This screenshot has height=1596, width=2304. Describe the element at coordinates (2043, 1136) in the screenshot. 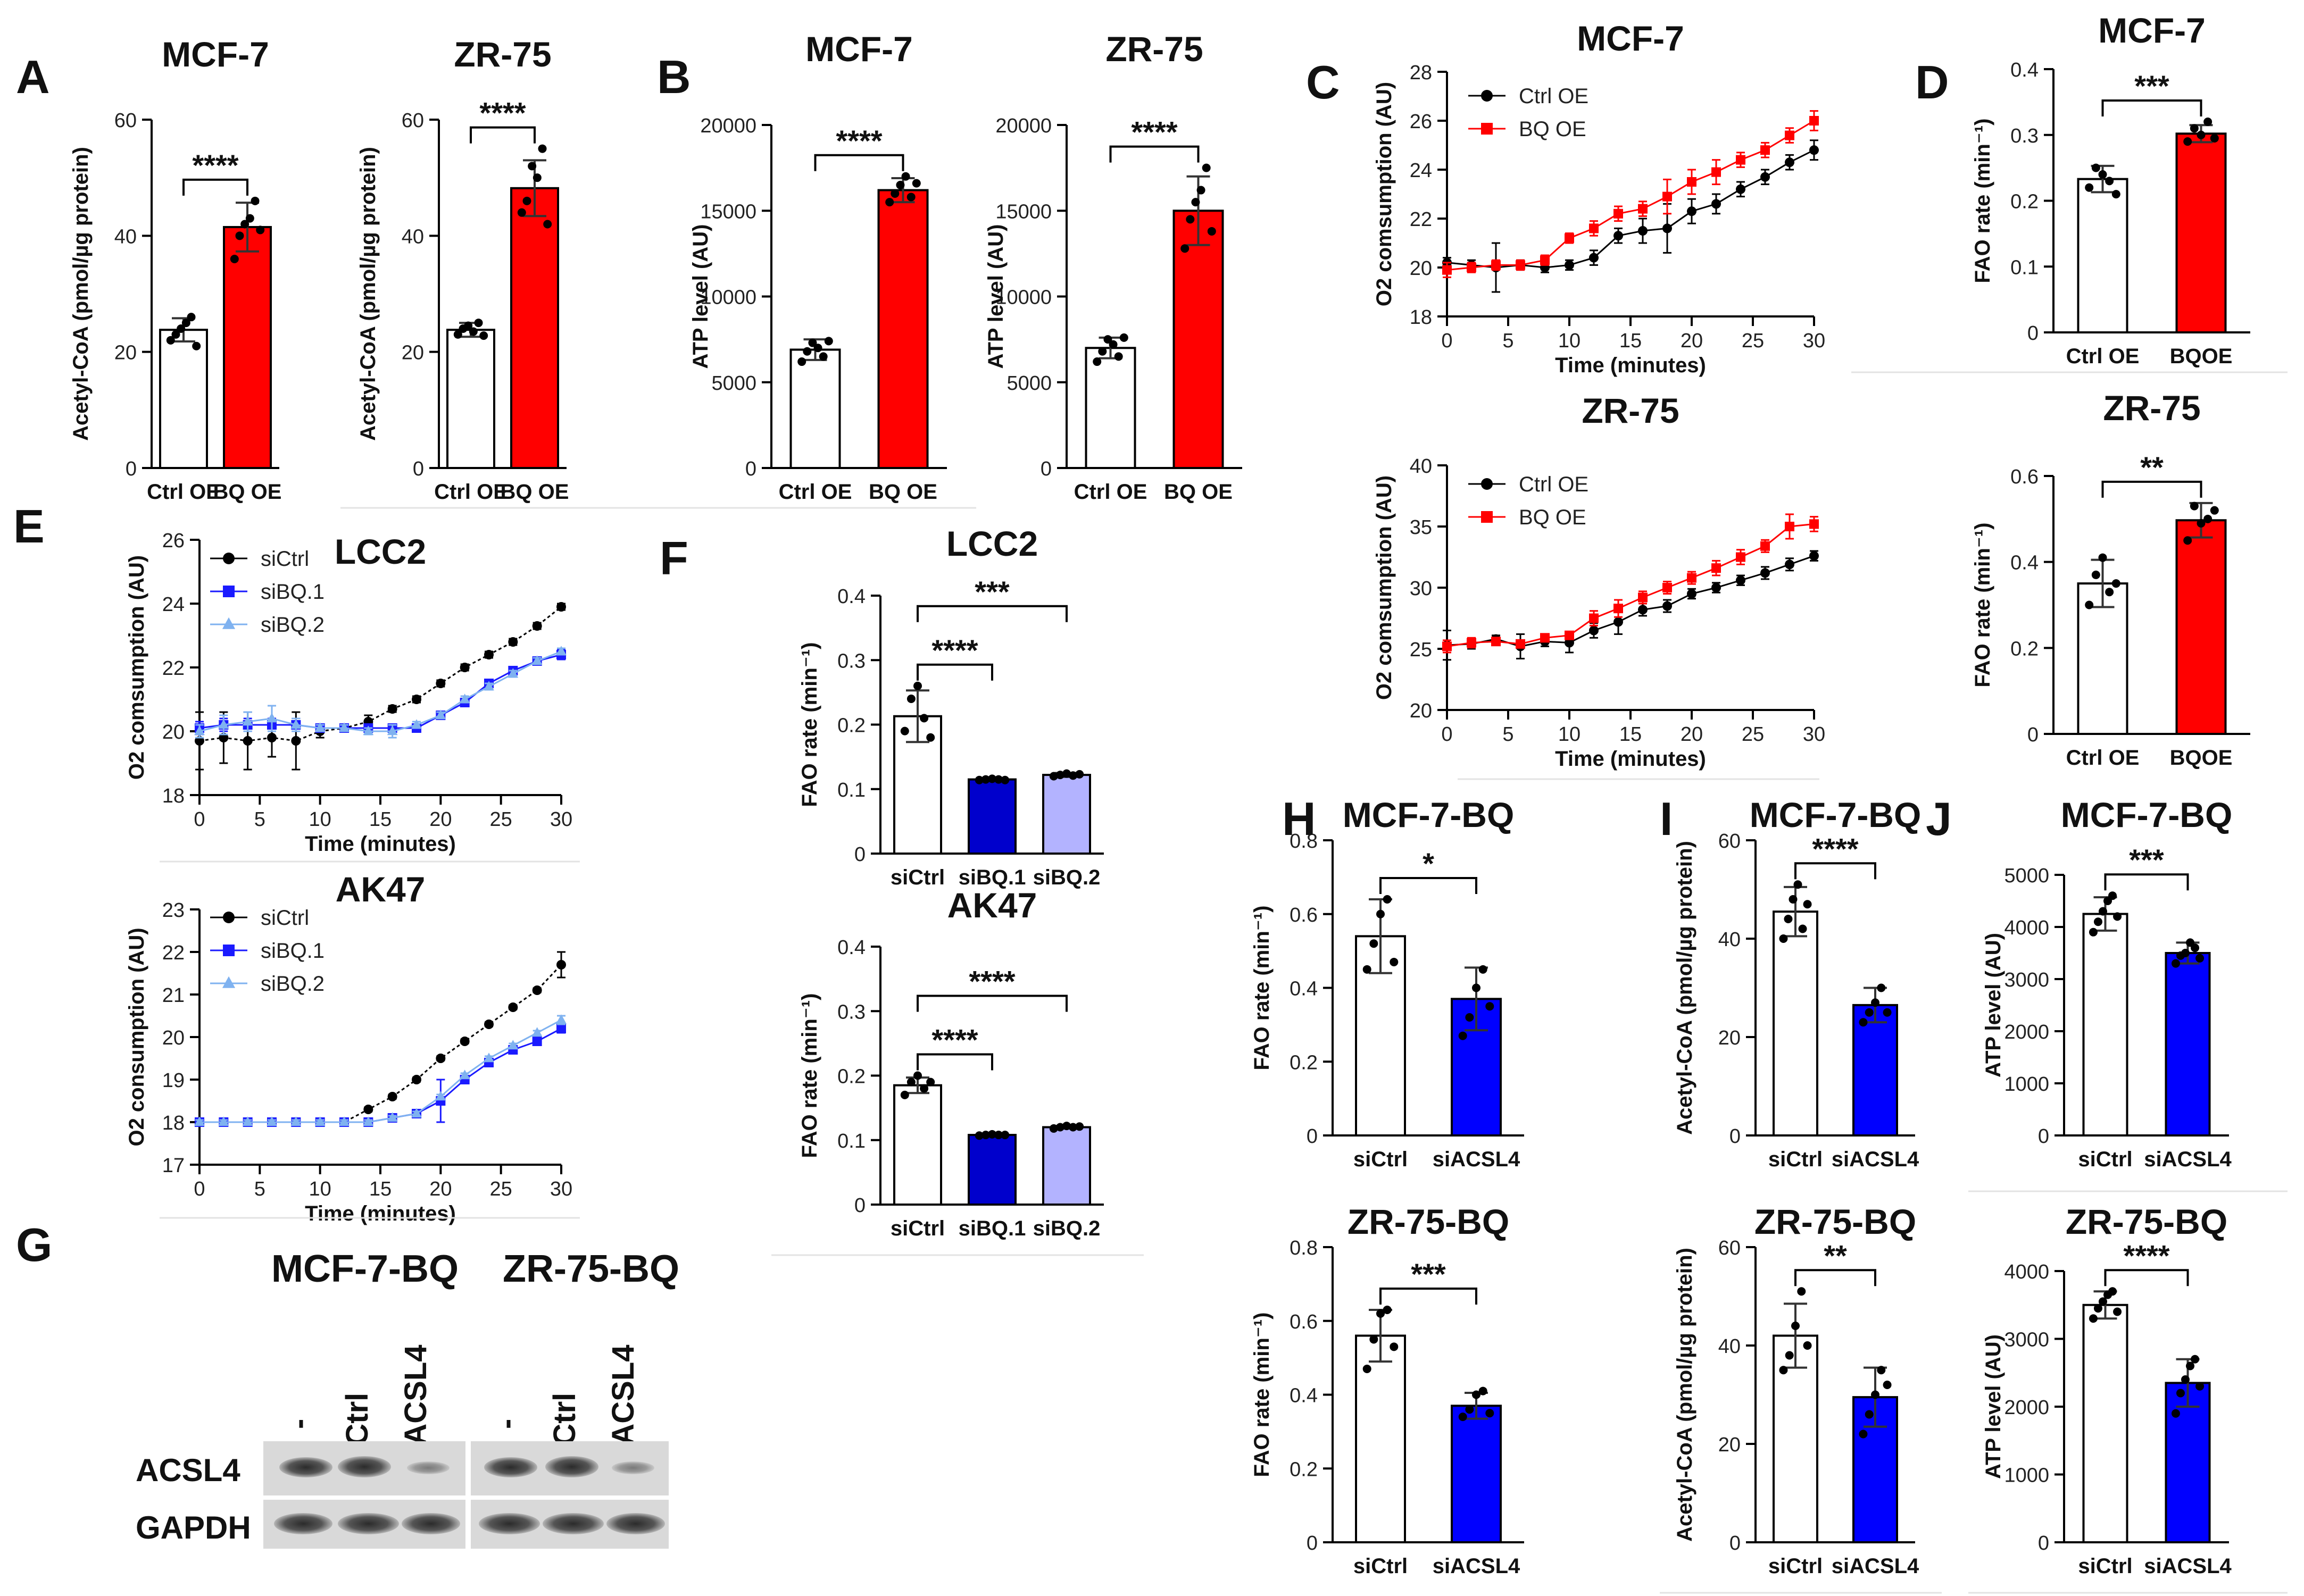

I see `y-tick-label: 0` at that location.